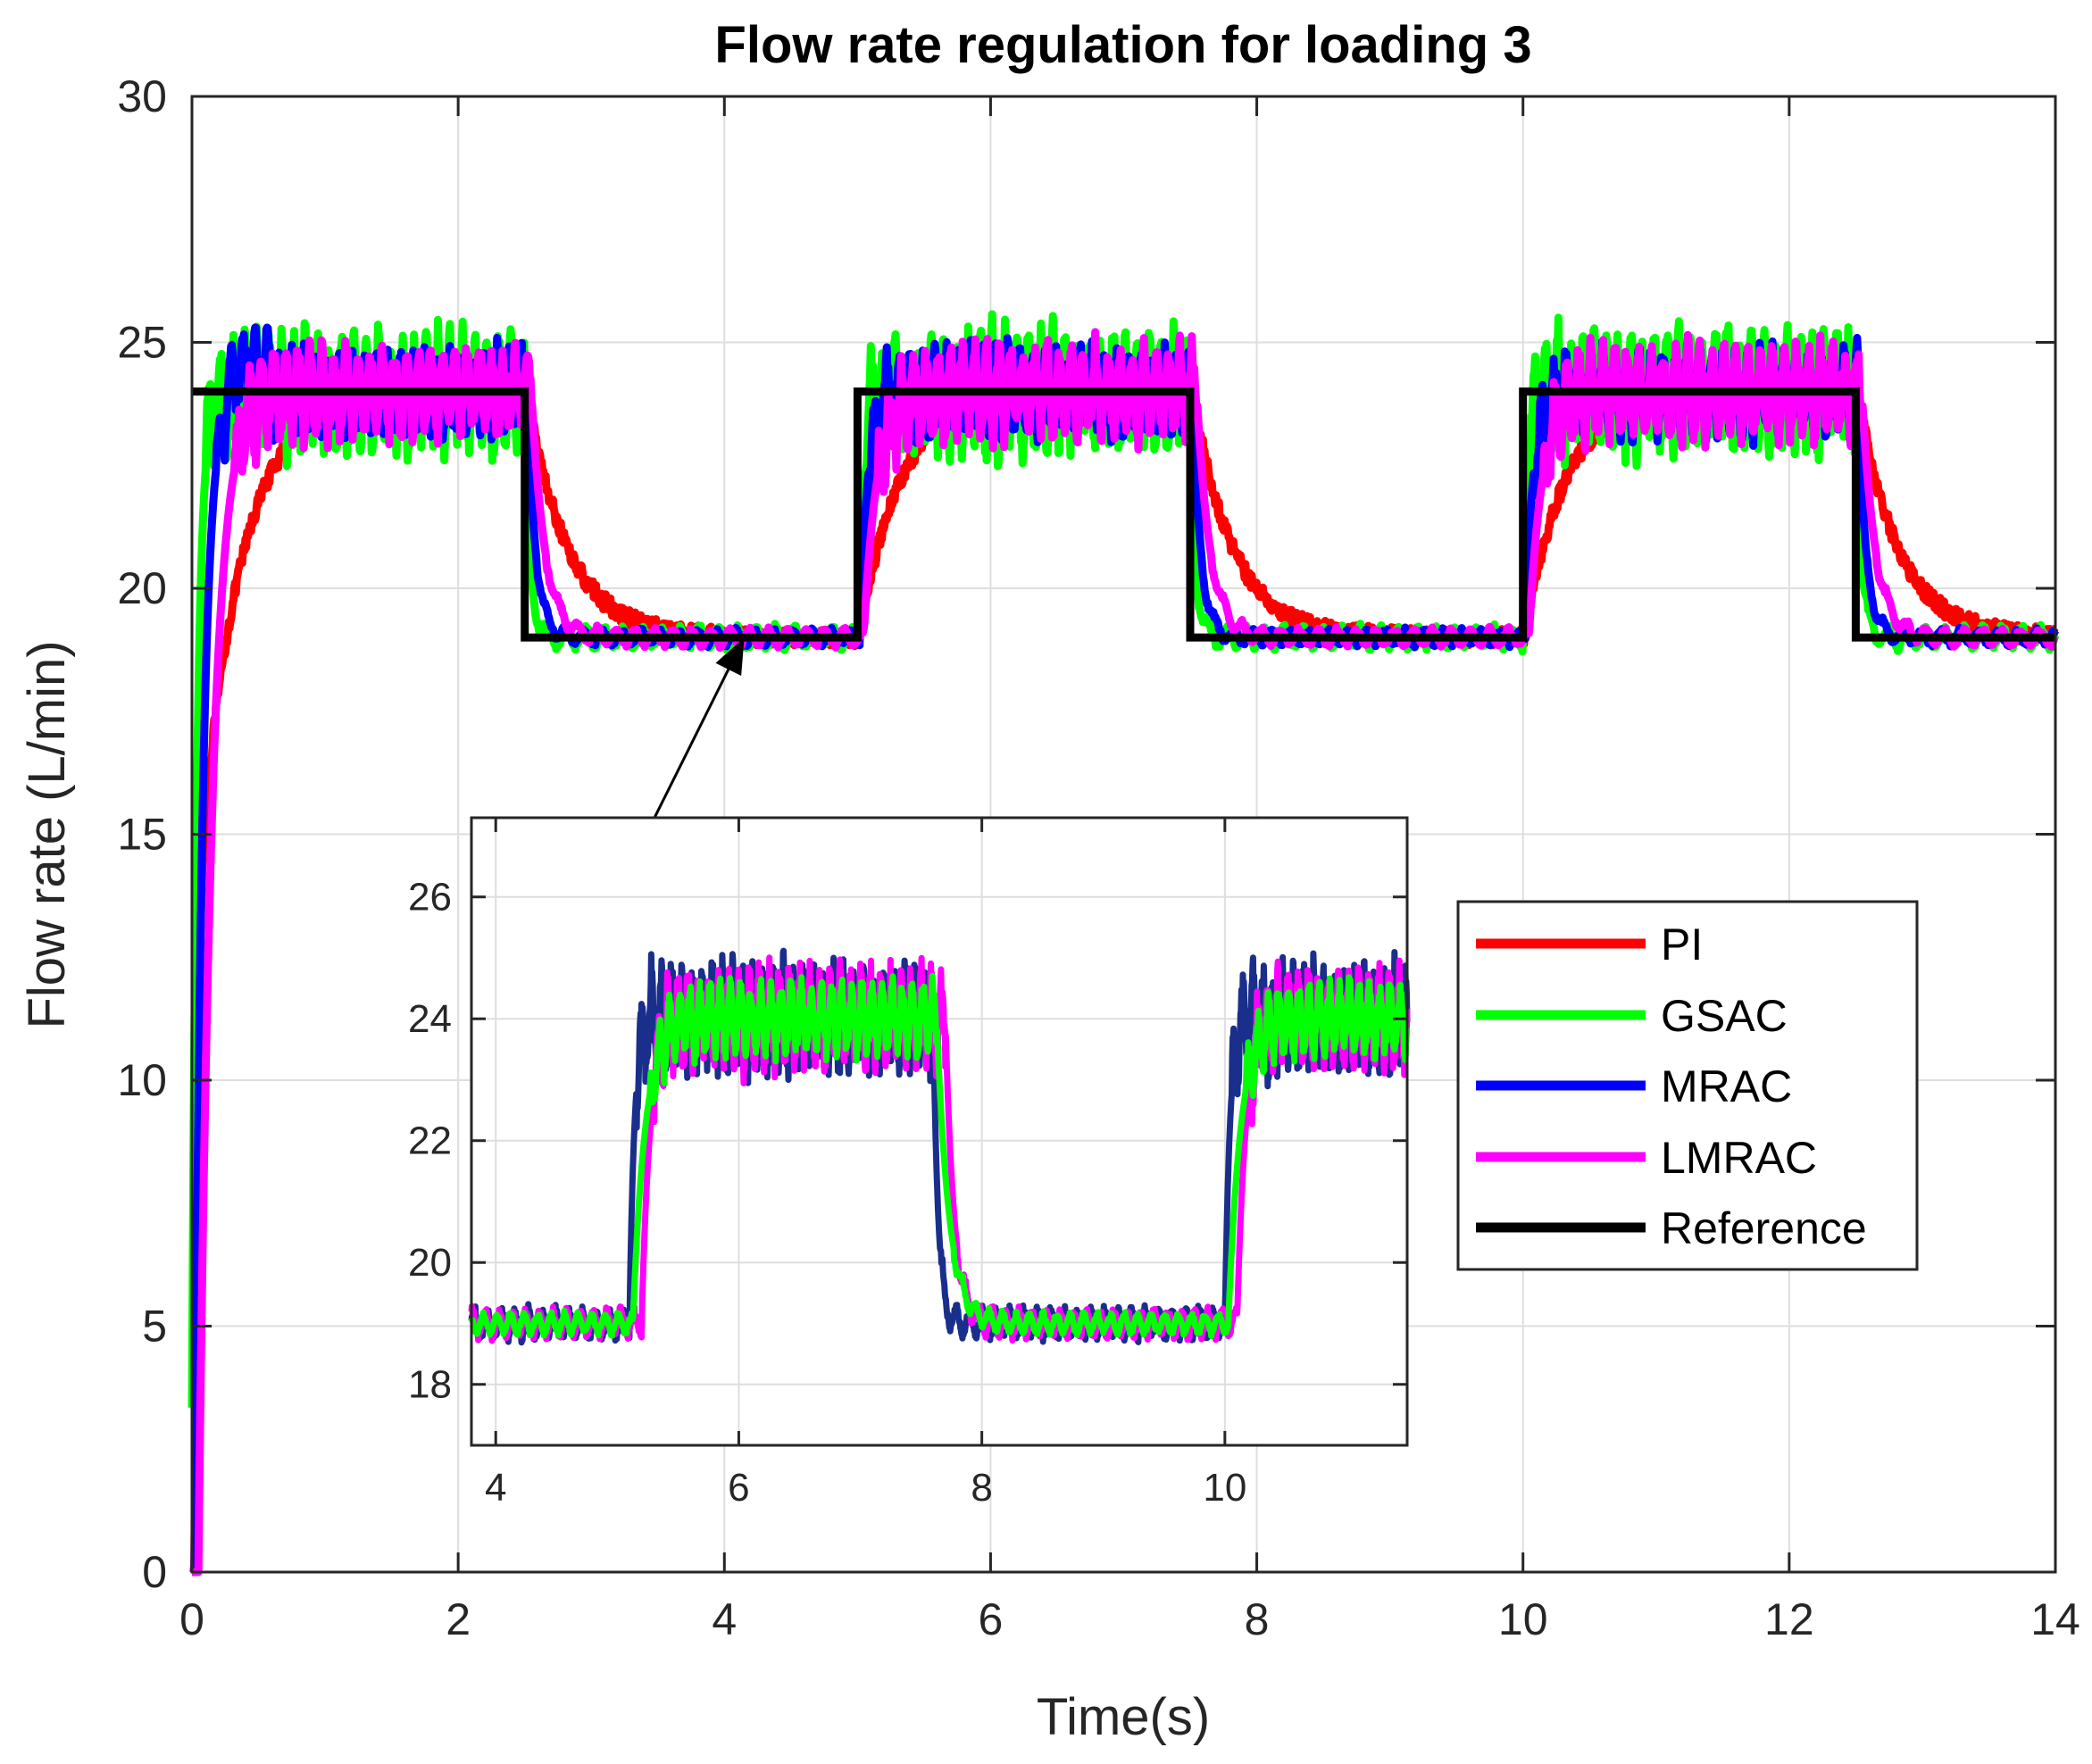 The width and height of the screenshot is (2092, 1764). Describe the element at coordinates (730, 657) in the screenshot. I see `zoom-arrow-head` at that location.